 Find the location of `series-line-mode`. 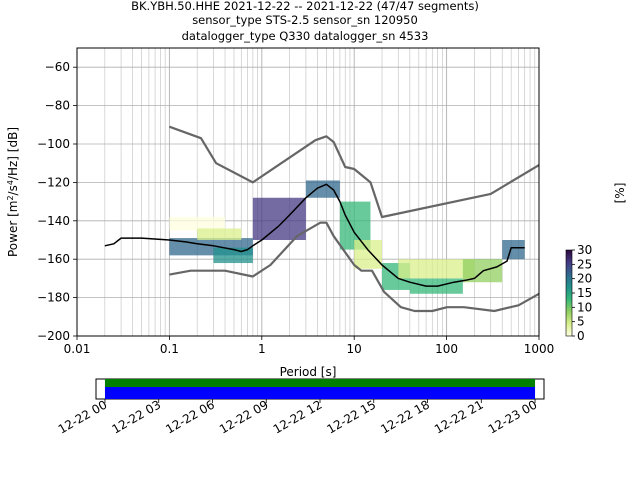

series-line-mode is located at coordinates (314, 235).